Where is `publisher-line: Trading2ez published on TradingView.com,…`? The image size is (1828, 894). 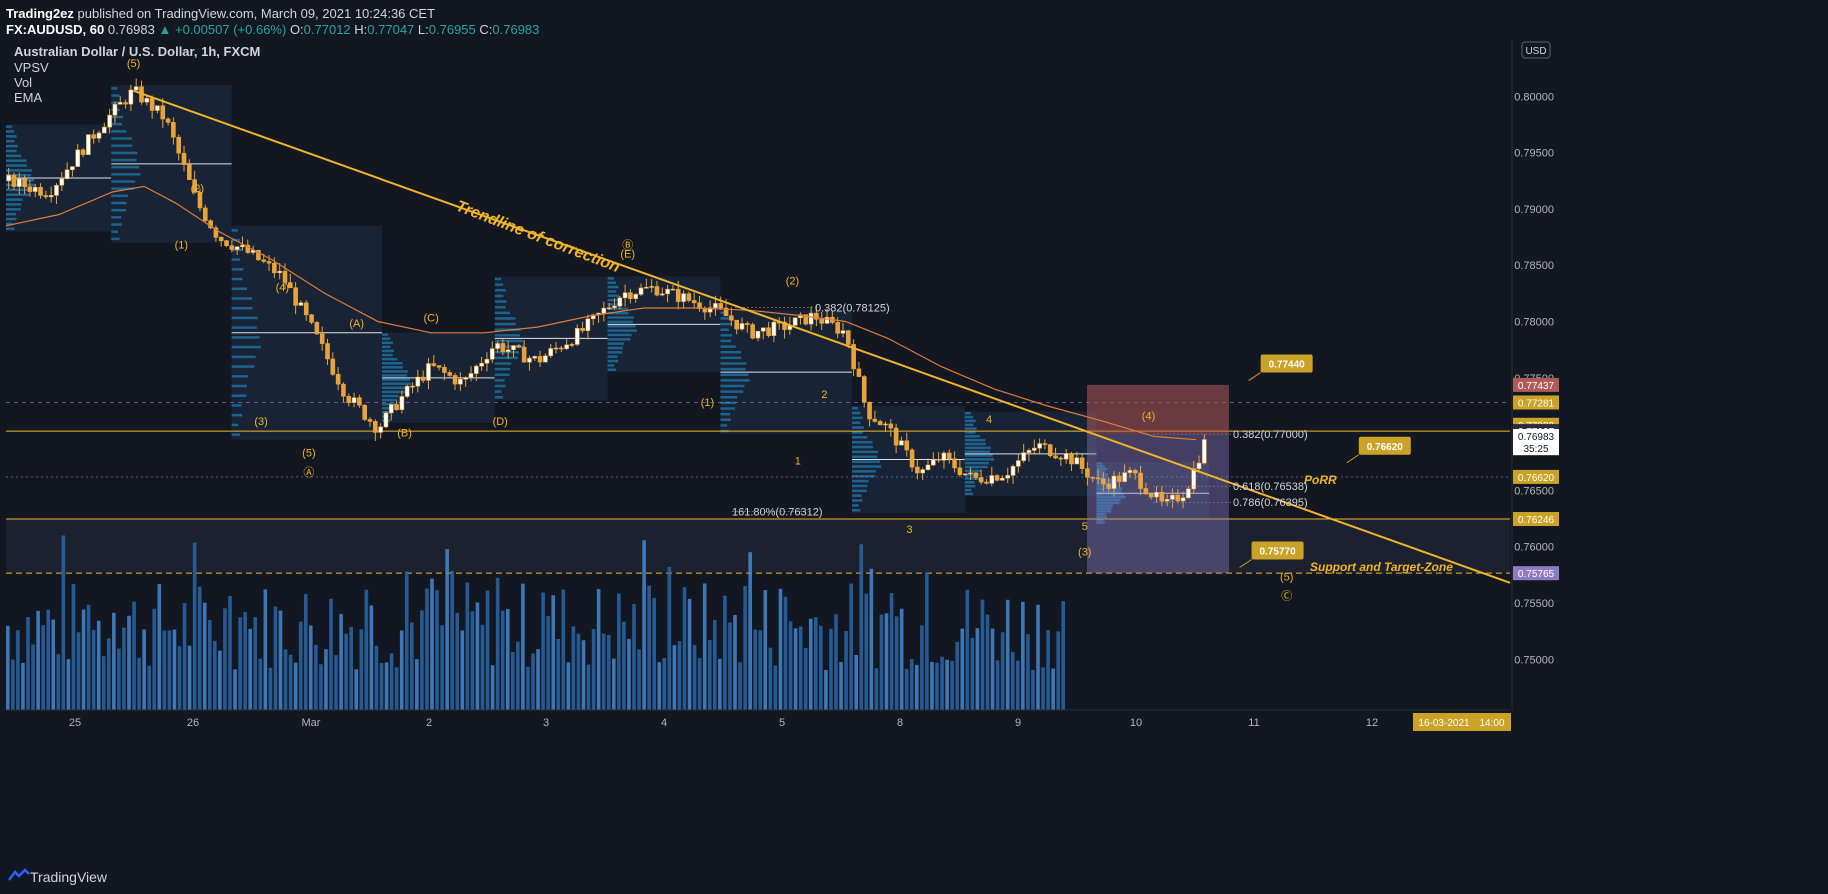
publisher-line: Trading2ez published on TradingView.com,… is located at coordinates (220, 13).